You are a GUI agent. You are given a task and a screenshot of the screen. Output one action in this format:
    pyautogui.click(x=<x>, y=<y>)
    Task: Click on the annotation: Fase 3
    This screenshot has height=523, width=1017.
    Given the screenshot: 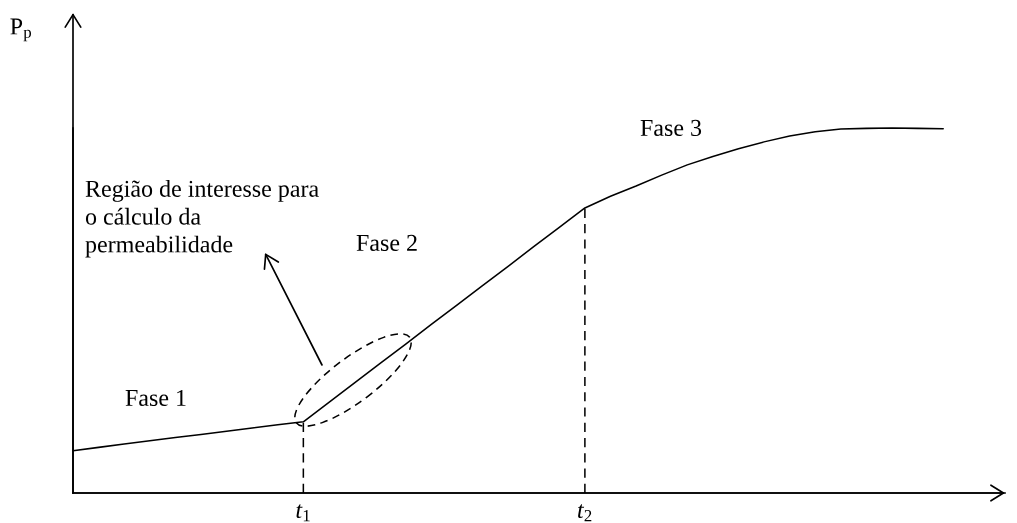 What is the action you would take?
    pyautogui.click(x=671, y=128)
    